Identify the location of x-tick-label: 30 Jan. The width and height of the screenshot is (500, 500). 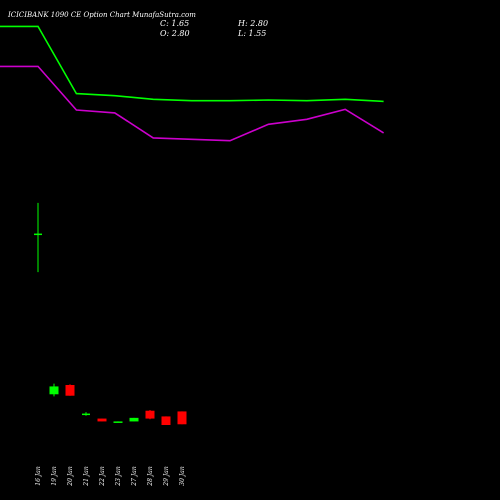
(182, 476).